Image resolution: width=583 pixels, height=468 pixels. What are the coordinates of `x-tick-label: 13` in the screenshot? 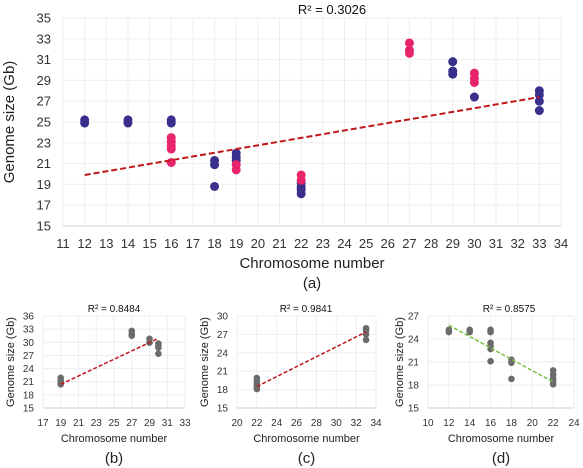 It's located at (106, 243).